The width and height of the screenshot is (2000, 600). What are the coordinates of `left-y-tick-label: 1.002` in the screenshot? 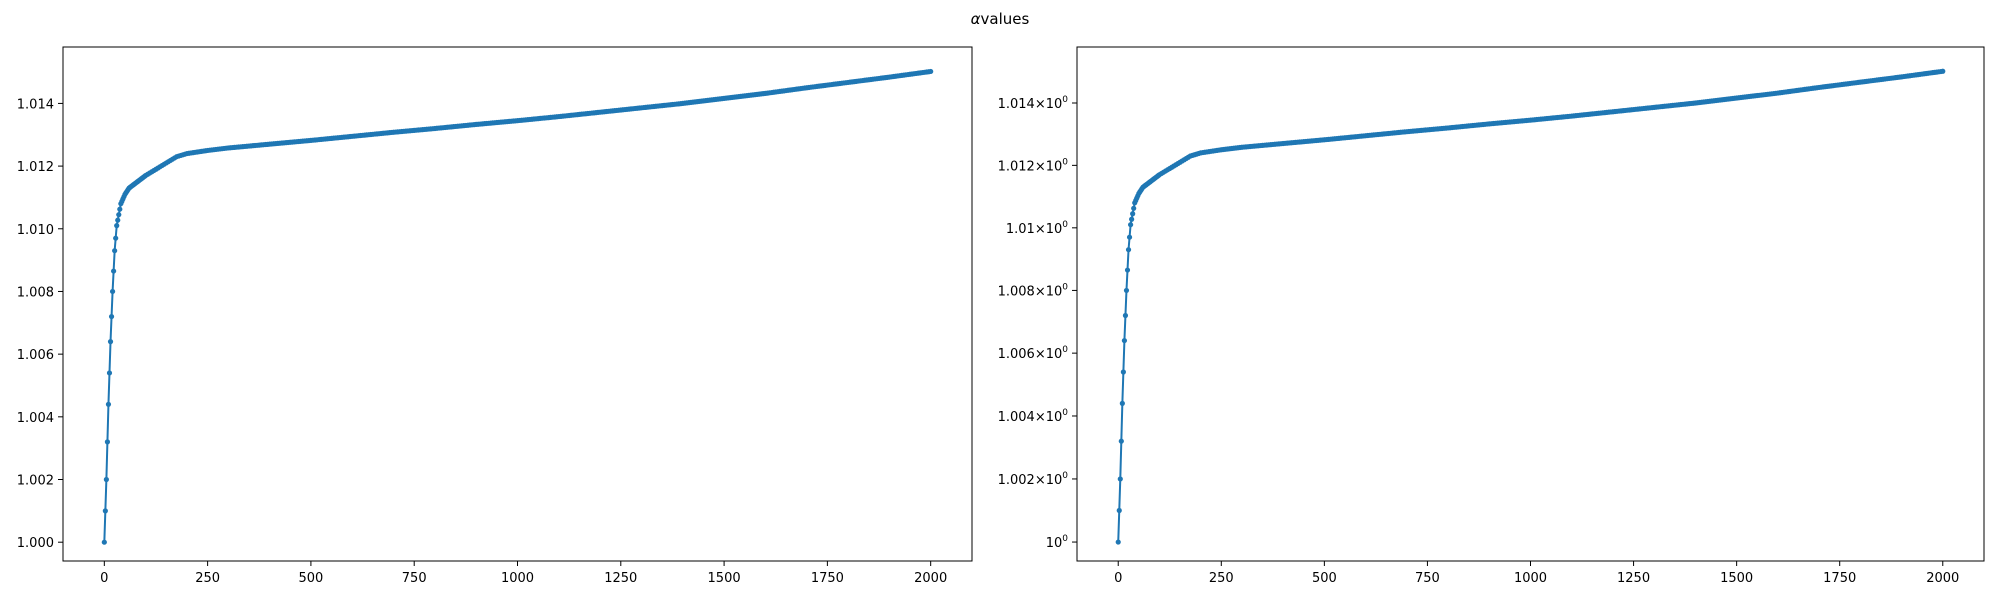 It's located at (35, 481).